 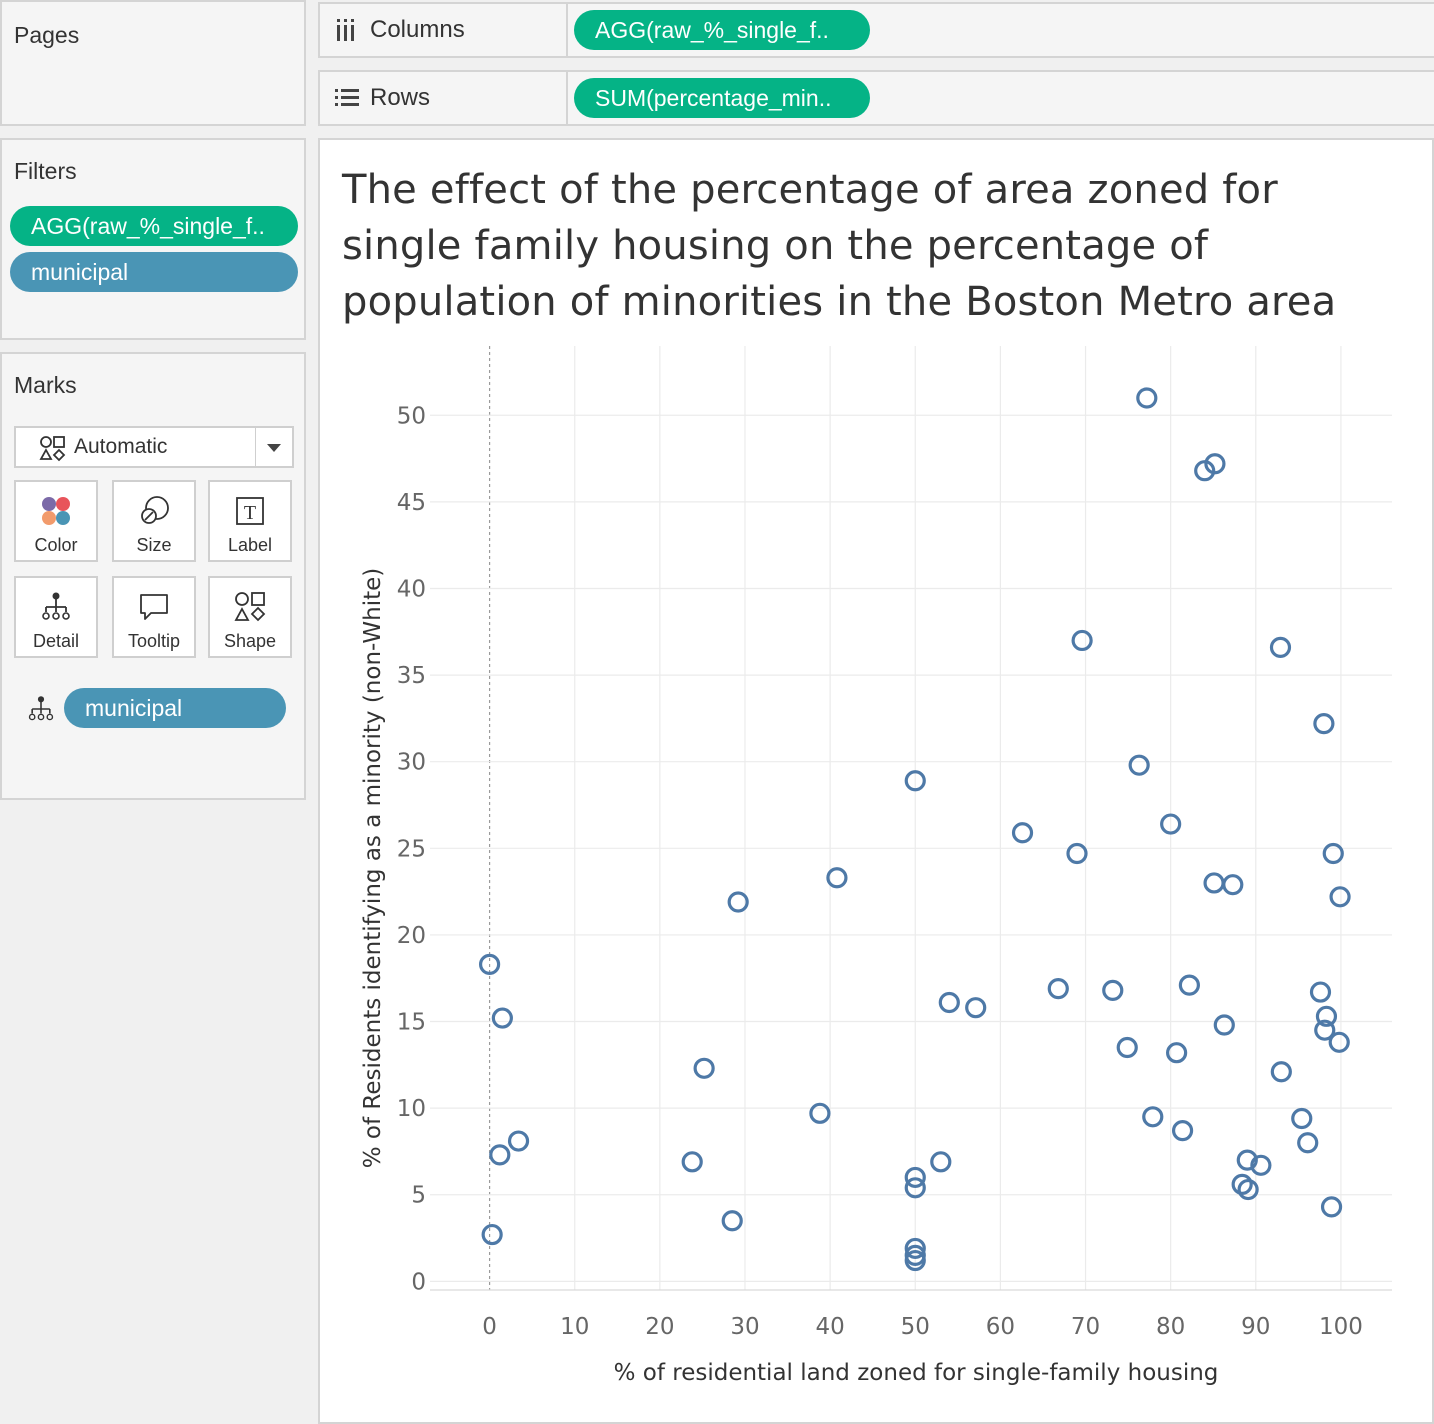 I want to click on x-tick-label: 60, so click(x=1000, y=1327).